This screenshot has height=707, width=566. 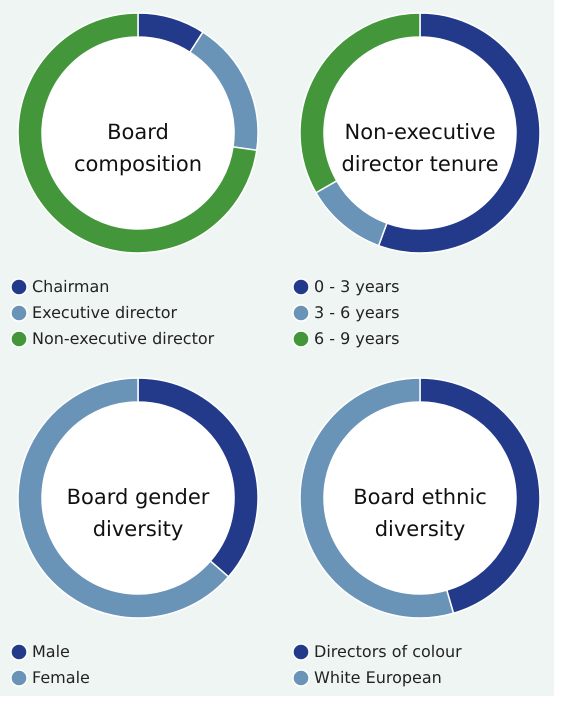 What do you see at coordinates (138, 148) in the screenshot?
I see `text: Board composition` at bounding box center [138, 148].